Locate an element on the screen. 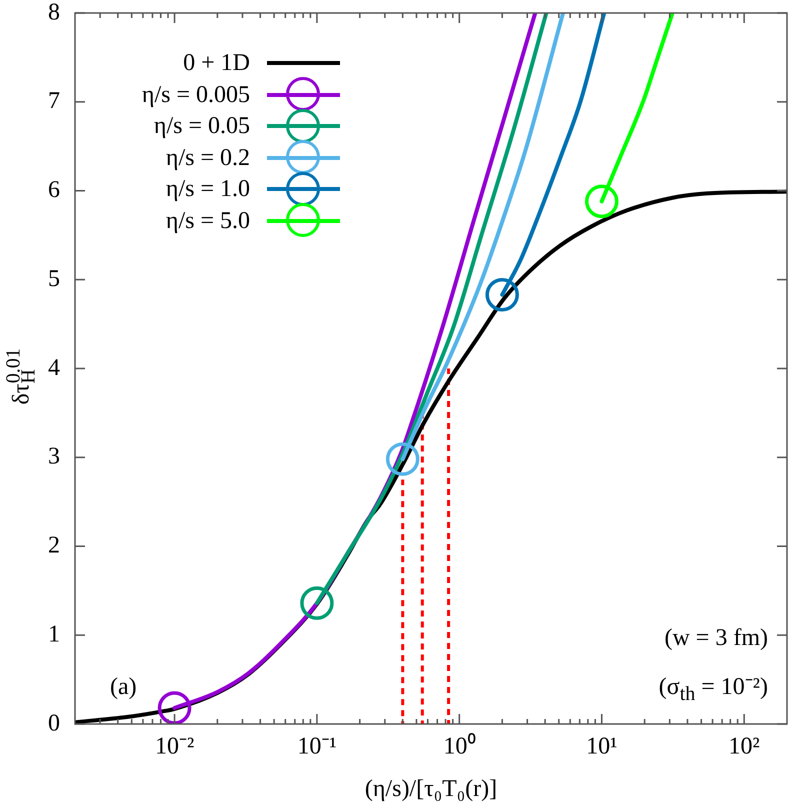  y-tick-label: 3 is located at coordinates (54, 457).